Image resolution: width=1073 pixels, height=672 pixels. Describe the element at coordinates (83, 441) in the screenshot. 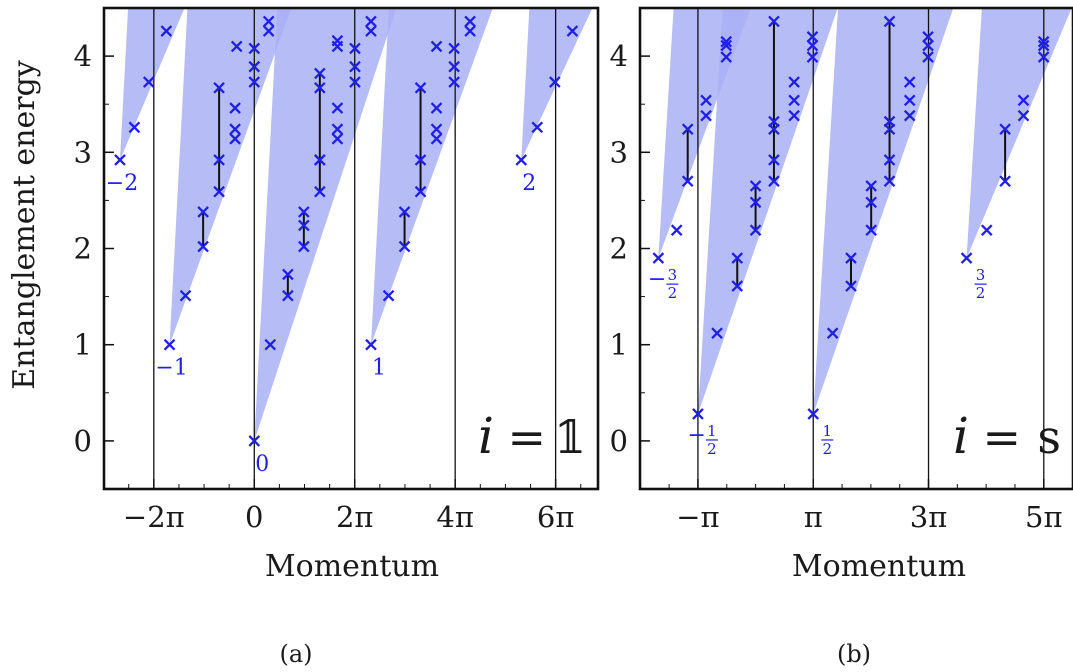

I see `y-tick-label: 0` at that location.